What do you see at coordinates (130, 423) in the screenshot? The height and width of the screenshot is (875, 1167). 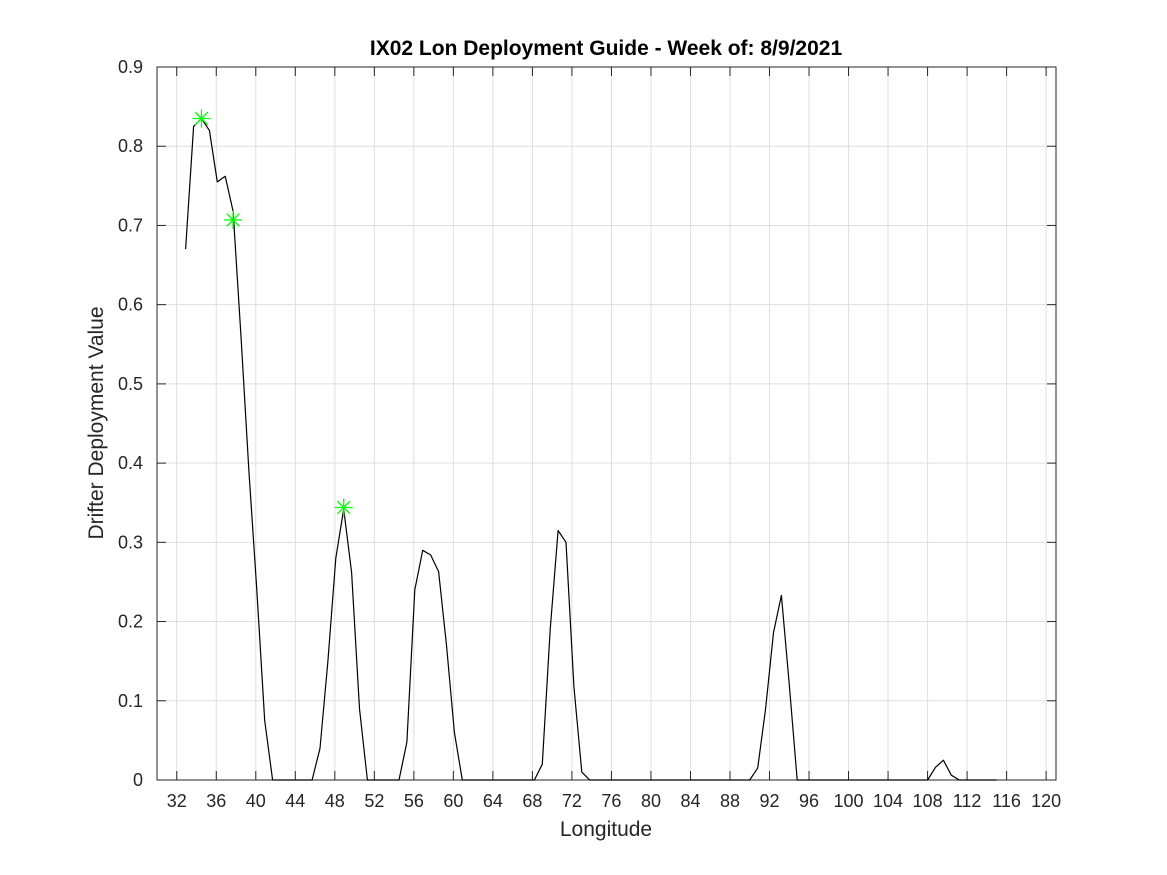 I see `y-tick-labels: 0 0.1 0.2 0.3 0.4 0.5 0.6 0.7 0.8 0.9` at bounding box center [130, 423].